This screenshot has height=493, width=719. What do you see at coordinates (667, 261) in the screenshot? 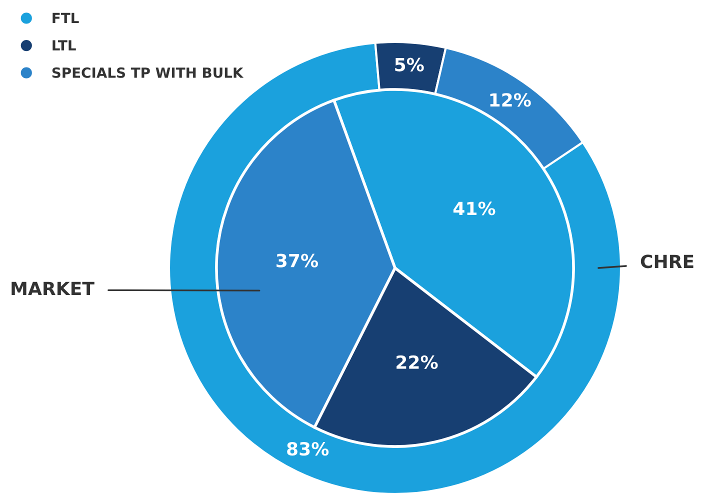
I see `slice-label: CHRE` at bounding box center [667, 261].